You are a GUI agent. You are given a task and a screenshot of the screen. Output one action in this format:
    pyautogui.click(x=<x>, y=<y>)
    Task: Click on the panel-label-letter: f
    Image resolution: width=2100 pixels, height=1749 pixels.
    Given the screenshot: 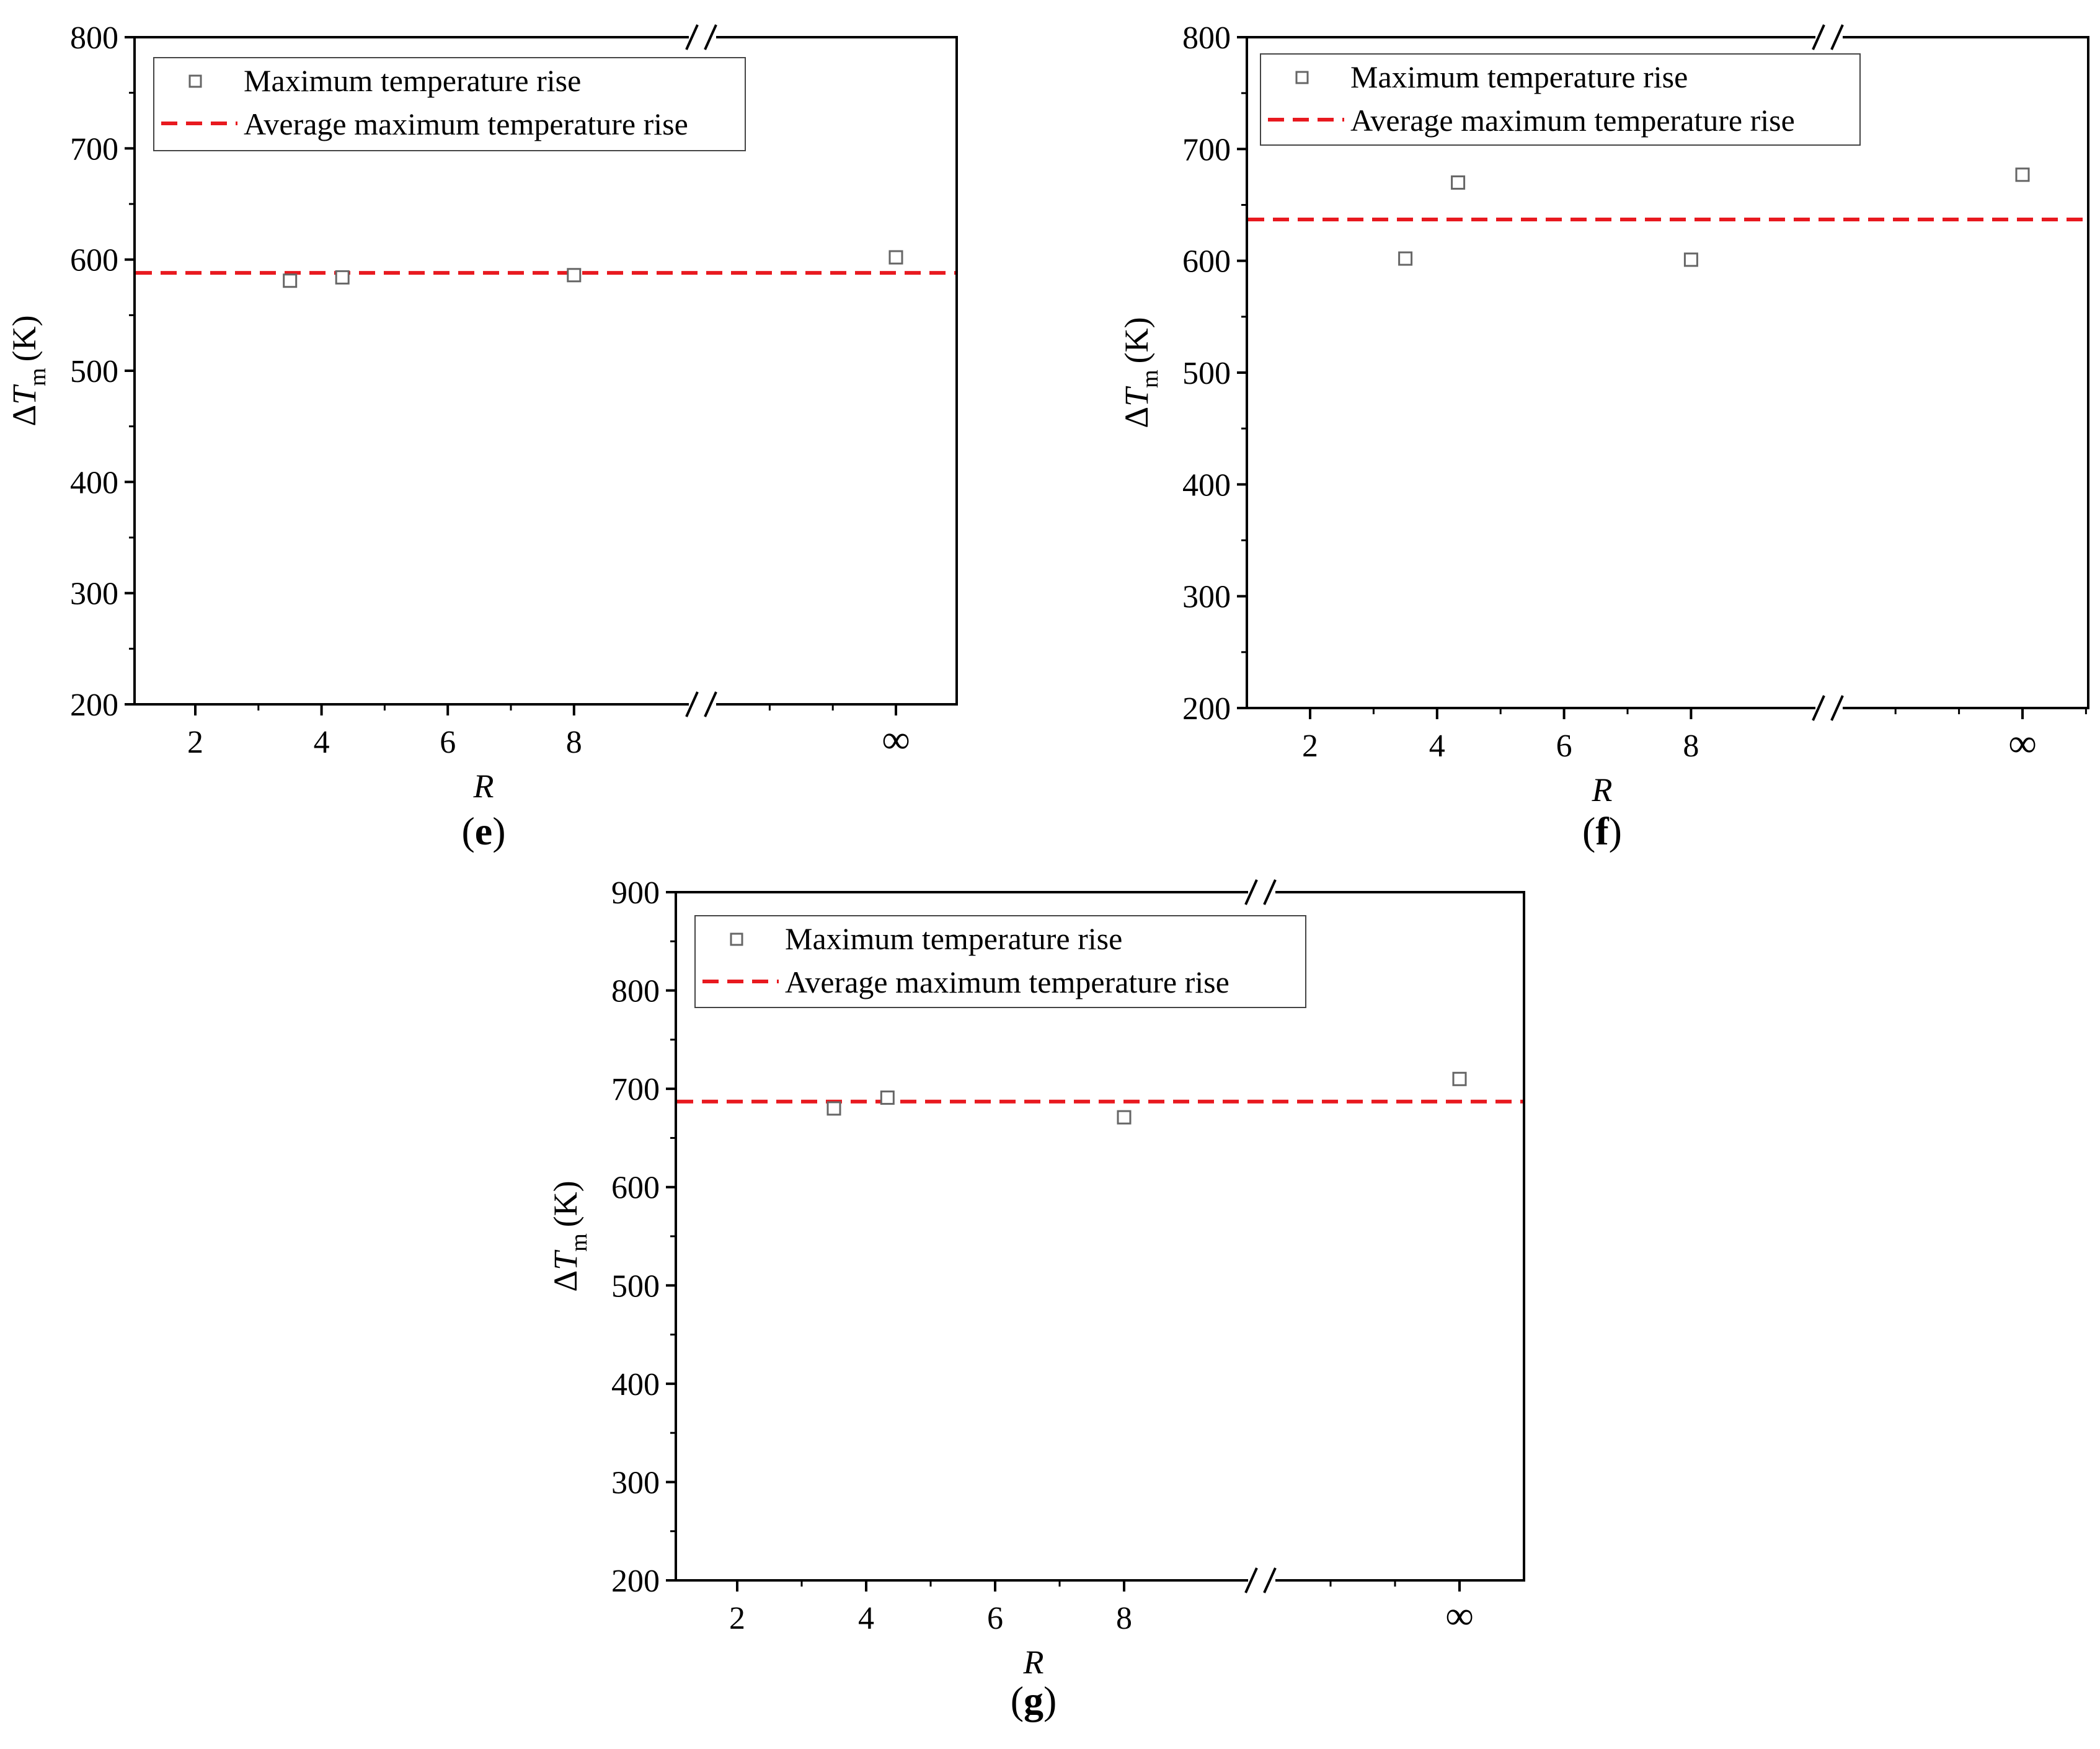 What is the action you would take?
    pyautogui.click(x=1602, y=831)
    